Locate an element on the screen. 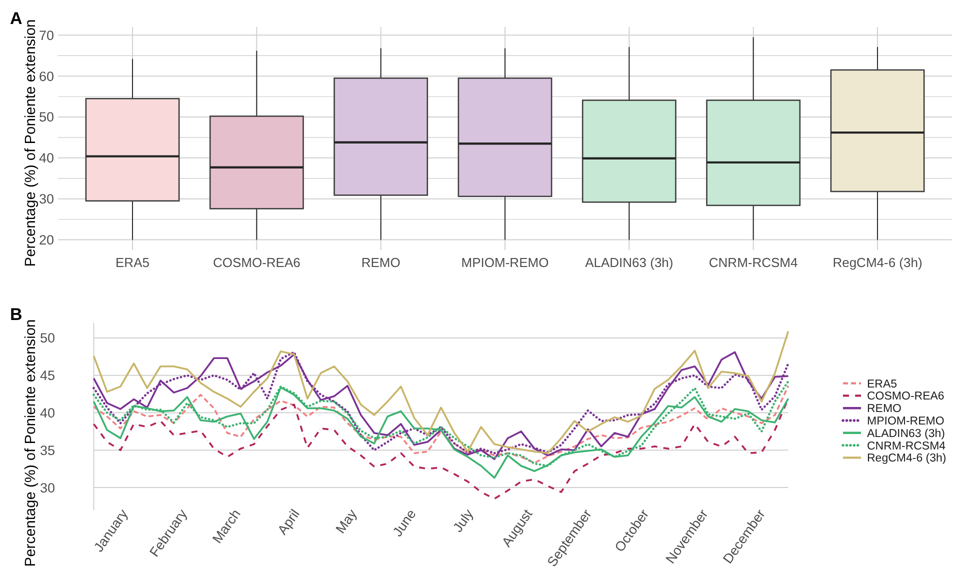 This screenshot has width=956, height=572. y-tick-label: 70 is located at coordinates (46, 35).